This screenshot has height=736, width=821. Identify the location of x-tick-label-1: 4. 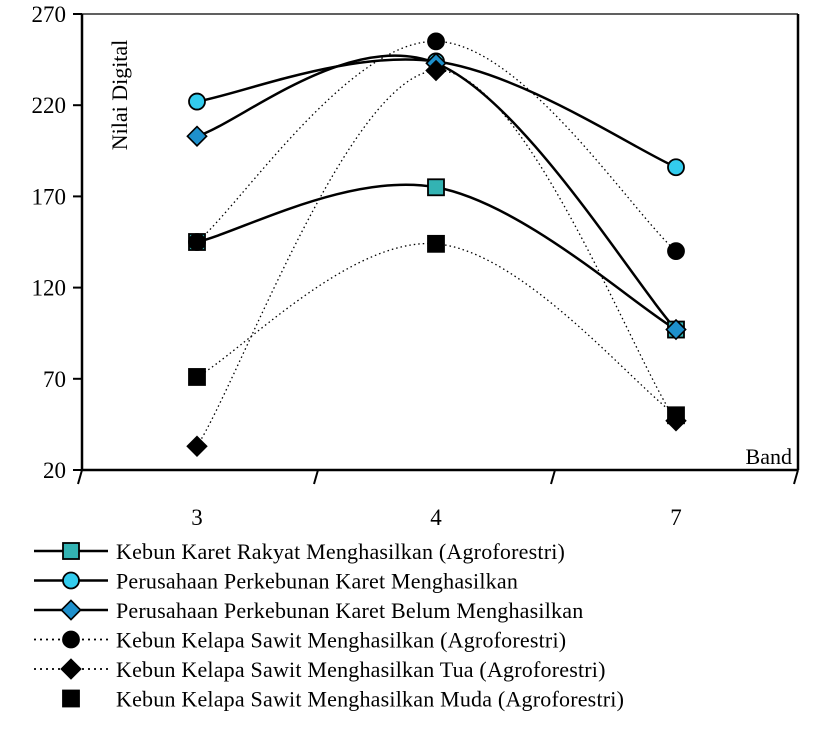
(436, 517).